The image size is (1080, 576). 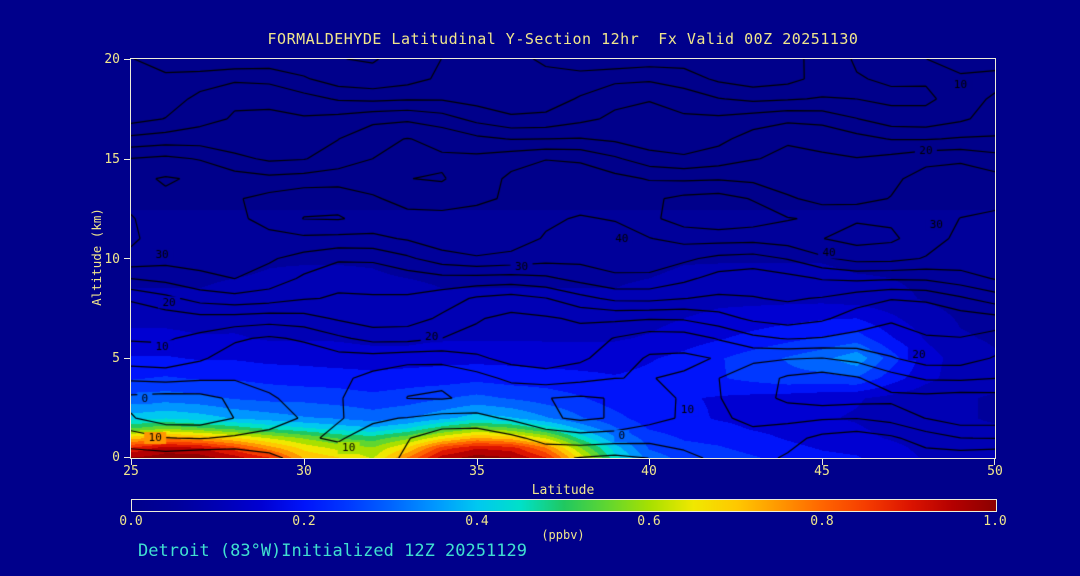 What do you see at coordinates (131, 521) in the screenshot?
I see `colorbar-tick-label: 0.0` at bounding box center [131, 521].